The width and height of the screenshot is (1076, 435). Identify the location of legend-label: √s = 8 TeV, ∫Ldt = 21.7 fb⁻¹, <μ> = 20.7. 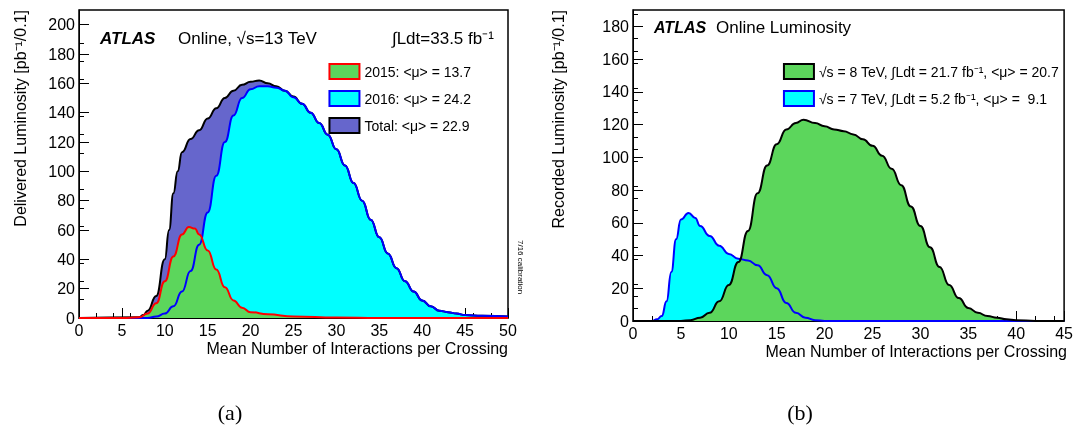
(938, 71).